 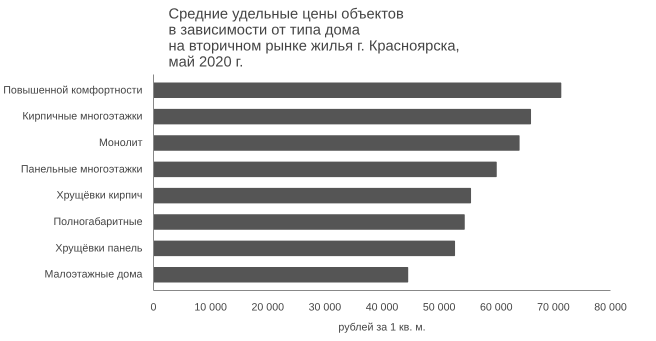 What do you see at coordinates (81, 169) in the screenshot?
I see `y-tick-label: Панельные многоэтажки` at bounding box center [81, 169].